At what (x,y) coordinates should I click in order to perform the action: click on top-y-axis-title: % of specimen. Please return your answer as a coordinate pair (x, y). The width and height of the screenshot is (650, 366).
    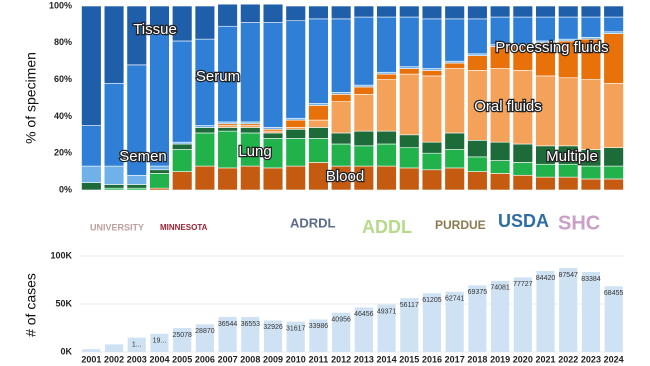
    Looking at the image, I should click on (31, 98).